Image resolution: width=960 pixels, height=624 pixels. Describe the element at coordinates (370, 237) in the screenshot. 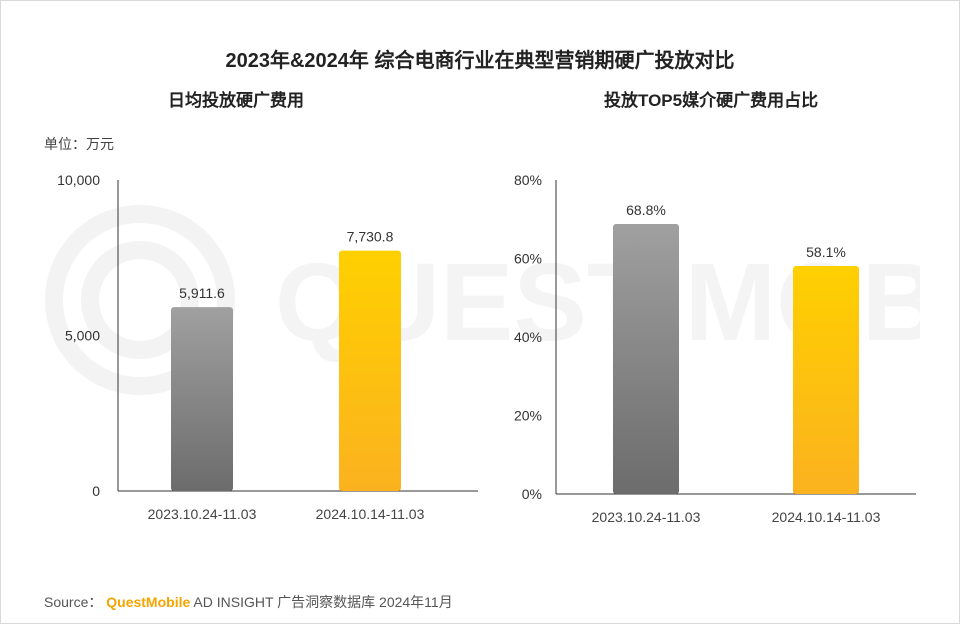

I see `left-bar-value-label: 7,730.8` at that location.